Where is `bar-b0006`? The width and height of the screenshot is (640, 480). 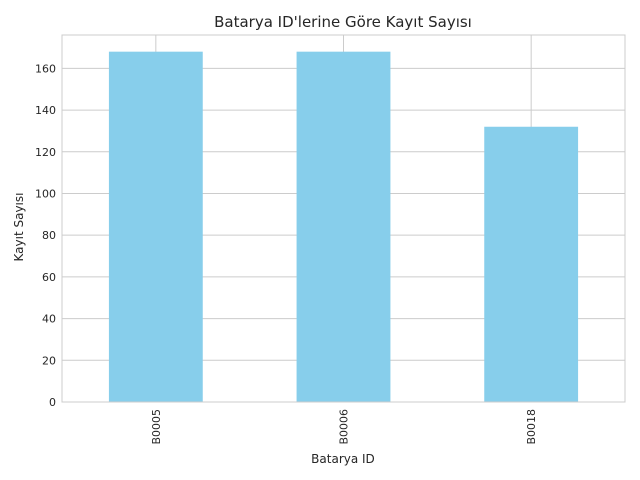
bar-b0006 is located at coordinates (343, 226).